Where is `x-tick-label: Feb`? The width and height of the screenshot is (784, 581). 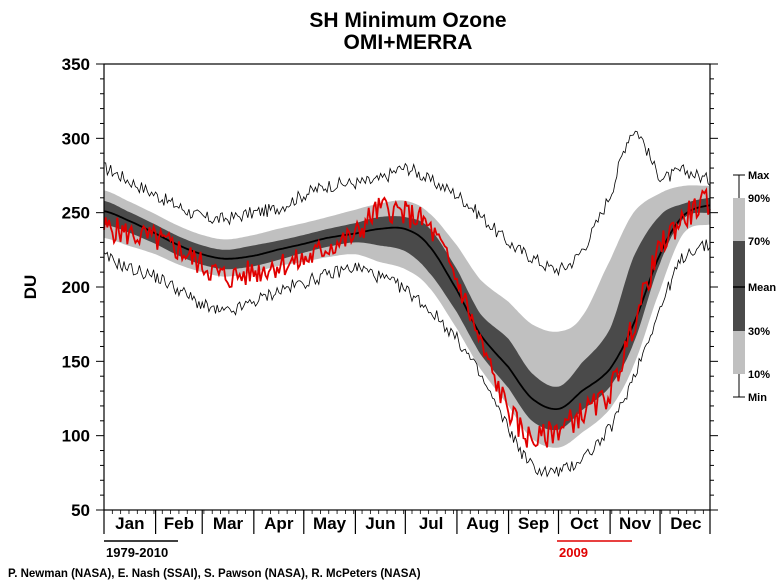
x-tick-label: Feb is located at coordinates (179, 523).